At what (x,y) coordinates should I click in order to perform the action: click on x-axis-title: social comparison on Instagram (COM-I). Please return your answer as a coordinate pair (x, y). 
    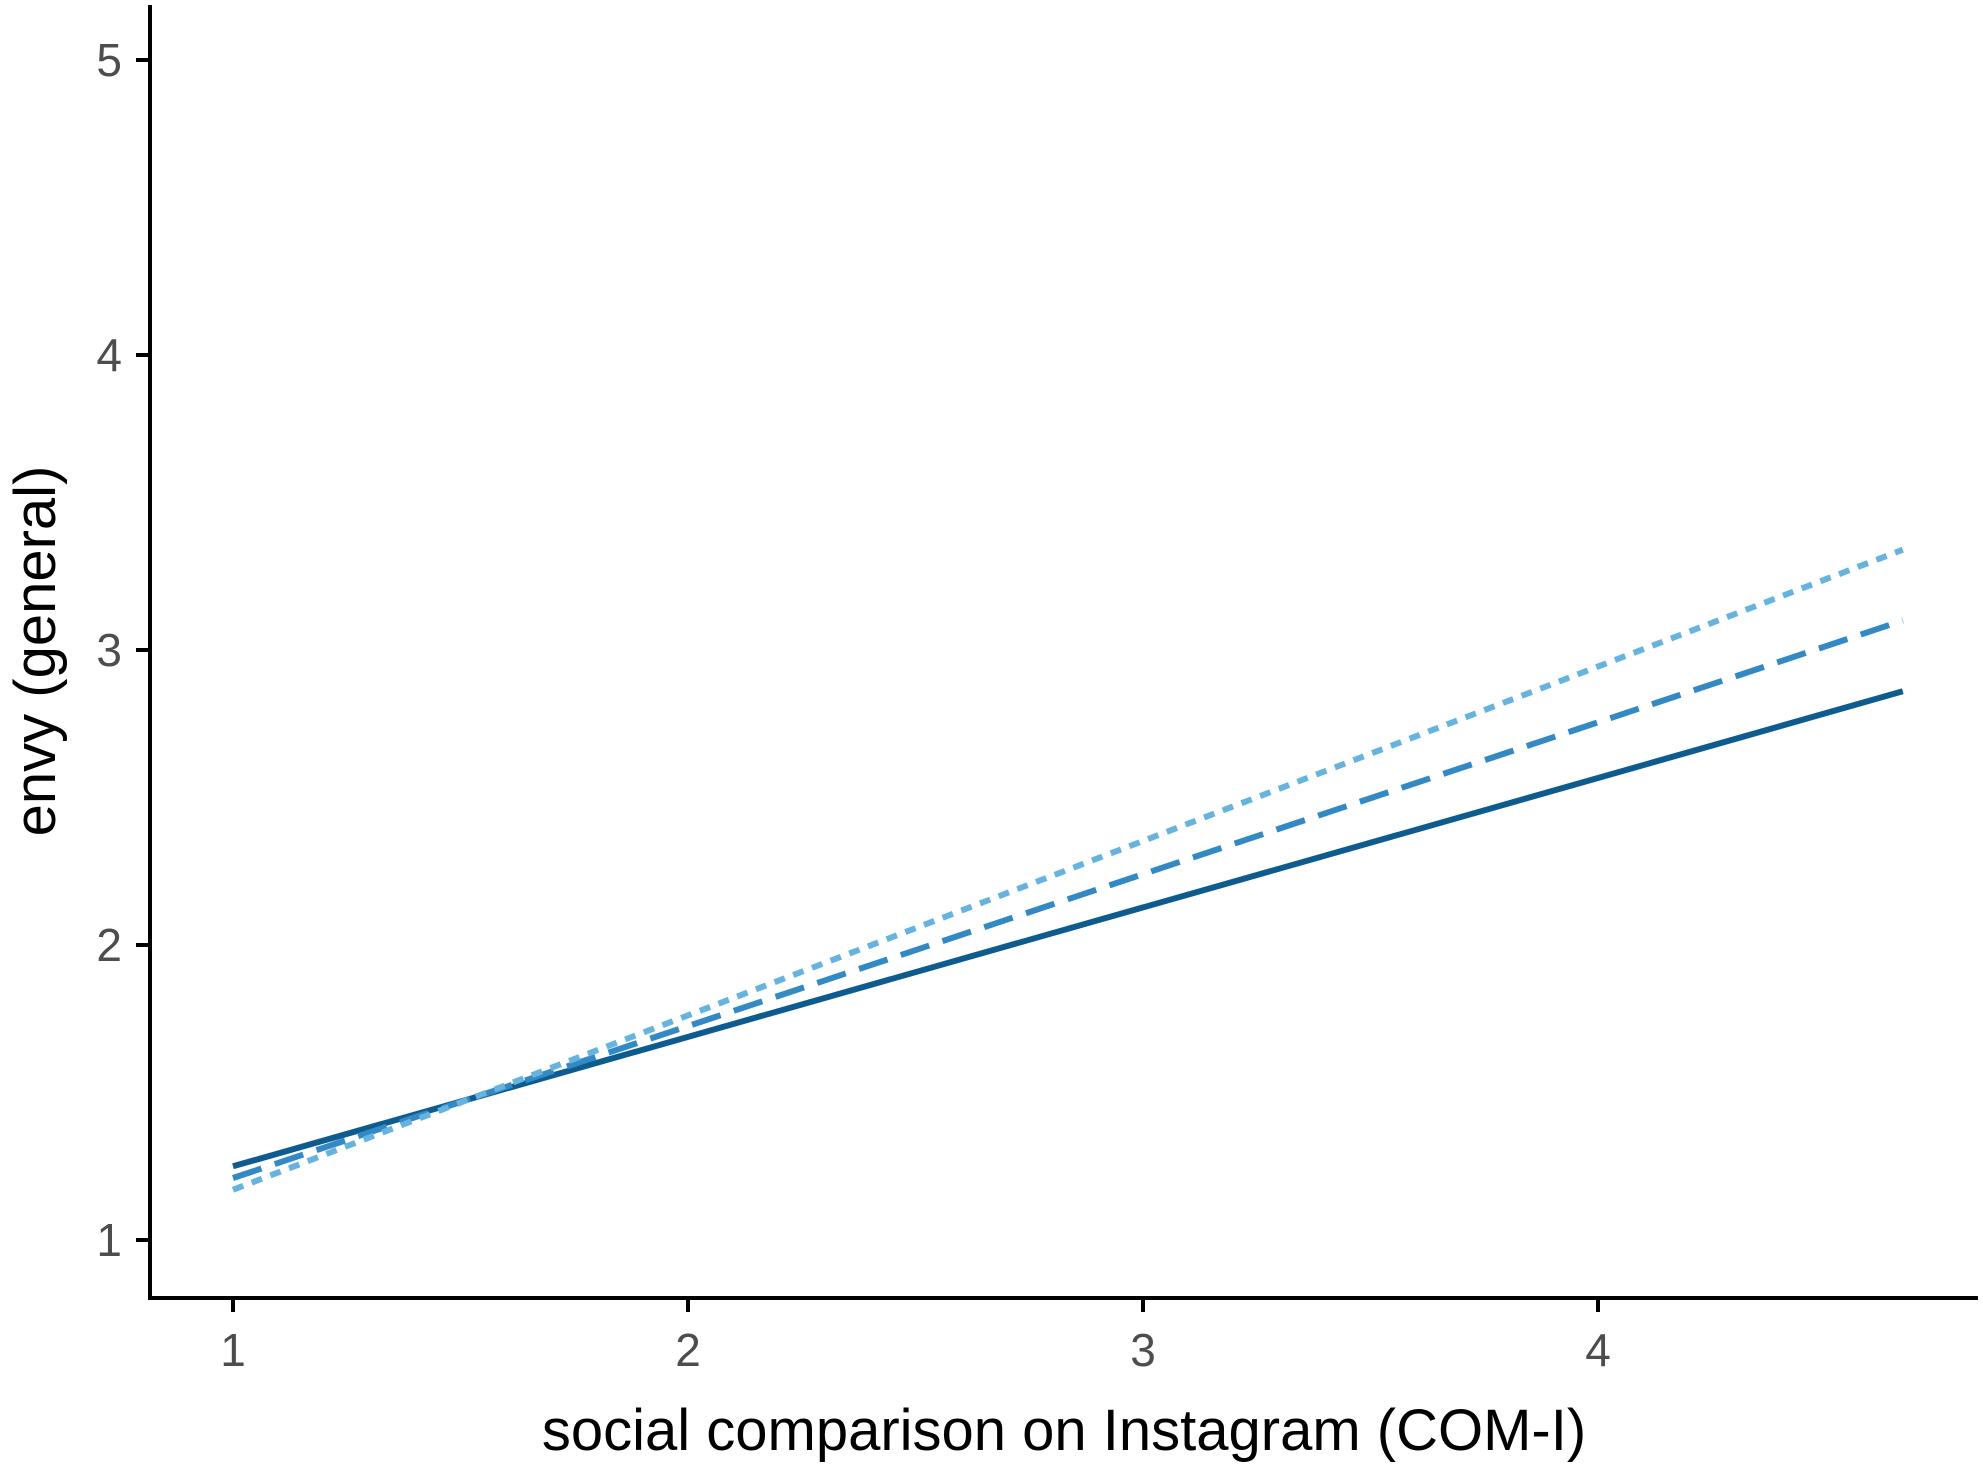
    Looking at the image, I should click on (1064, 1430).